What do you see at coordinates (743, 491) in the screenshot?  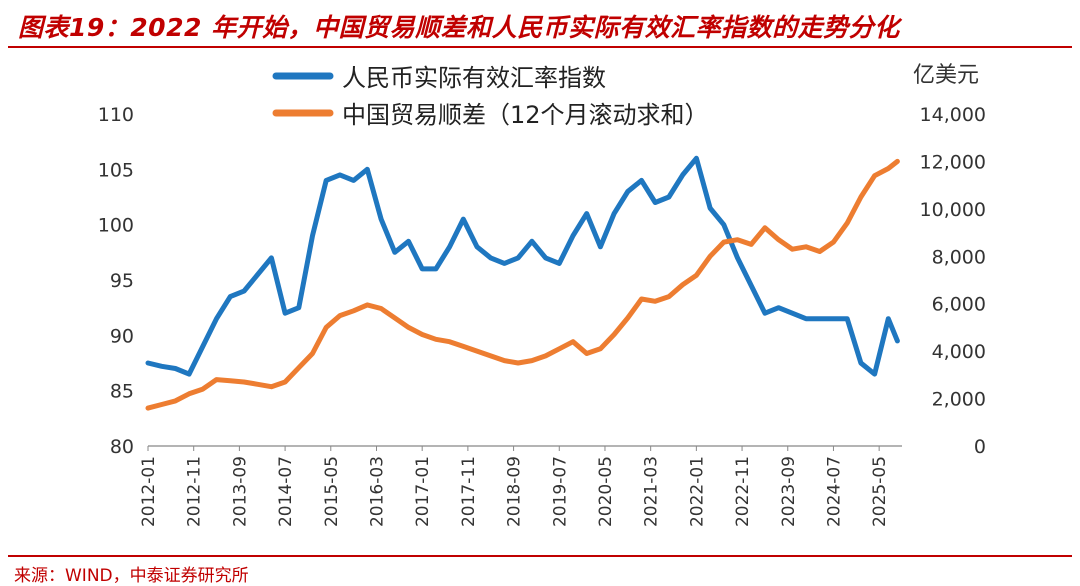 I see `x-tick-label: 2022-11` at bounding box center [743, 491].